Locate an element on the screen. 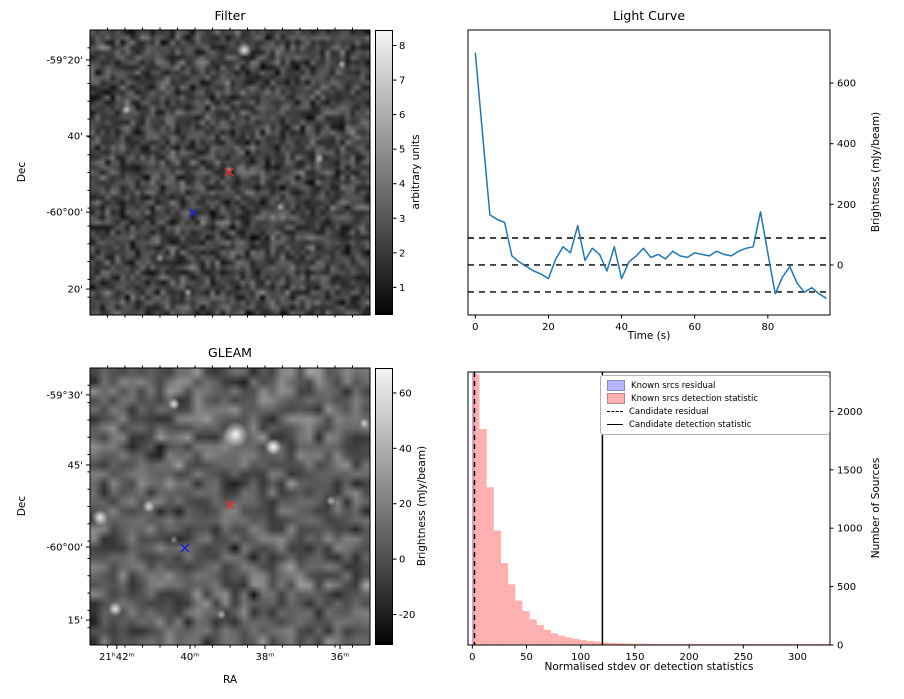 The image size is (904, 699). colorbar-tick-label: 1 is located at coordinates (402, 288).